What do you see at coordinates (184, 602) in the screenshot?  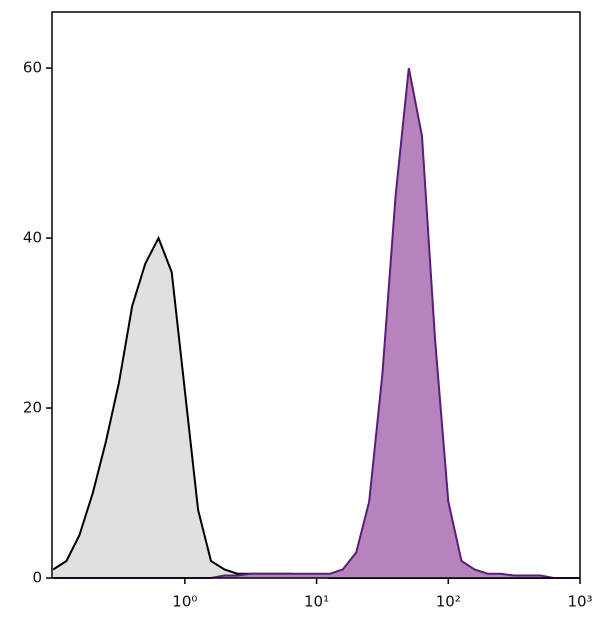 I see `x-tick-label: 10⁰` at bounding box center [184, 602].